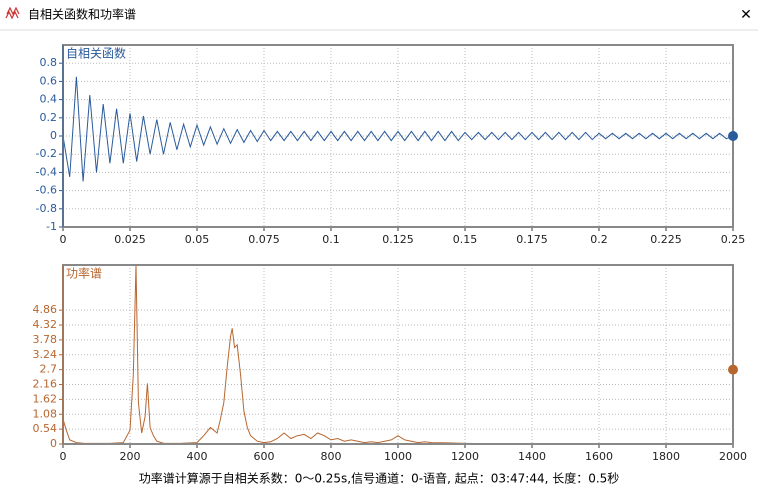  What do you see at coordinates (666, 239) in the screenshot?
I see `x-tick-label: 0.225` at bounding box center [666, 239].